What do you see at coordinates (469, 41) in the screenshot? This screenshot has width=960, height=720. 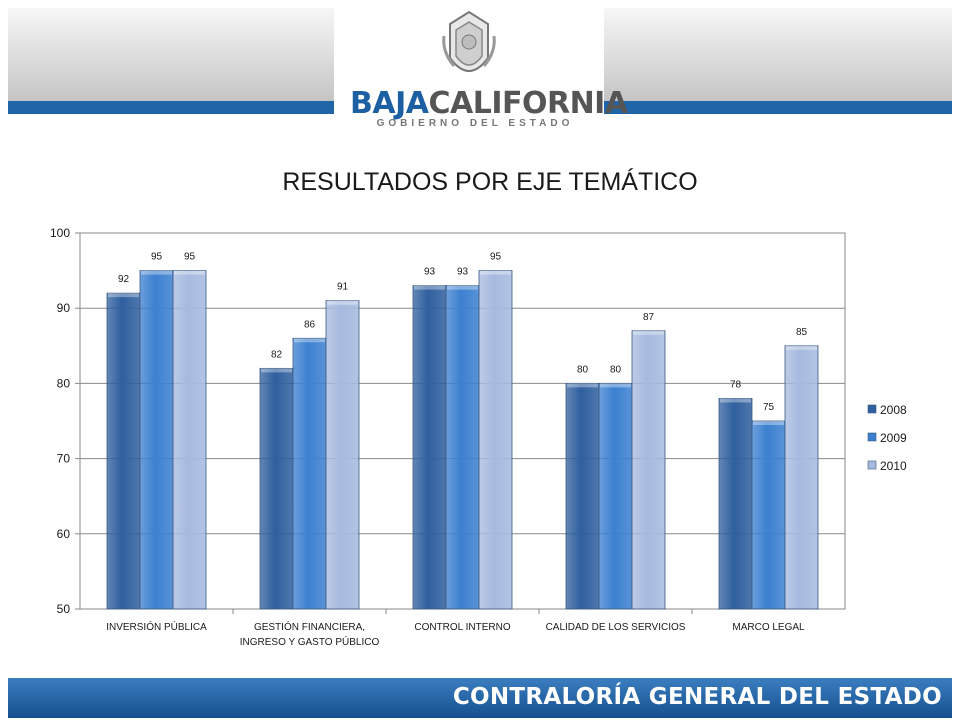 I see `seal-icon` at bounding box center [469, 41].